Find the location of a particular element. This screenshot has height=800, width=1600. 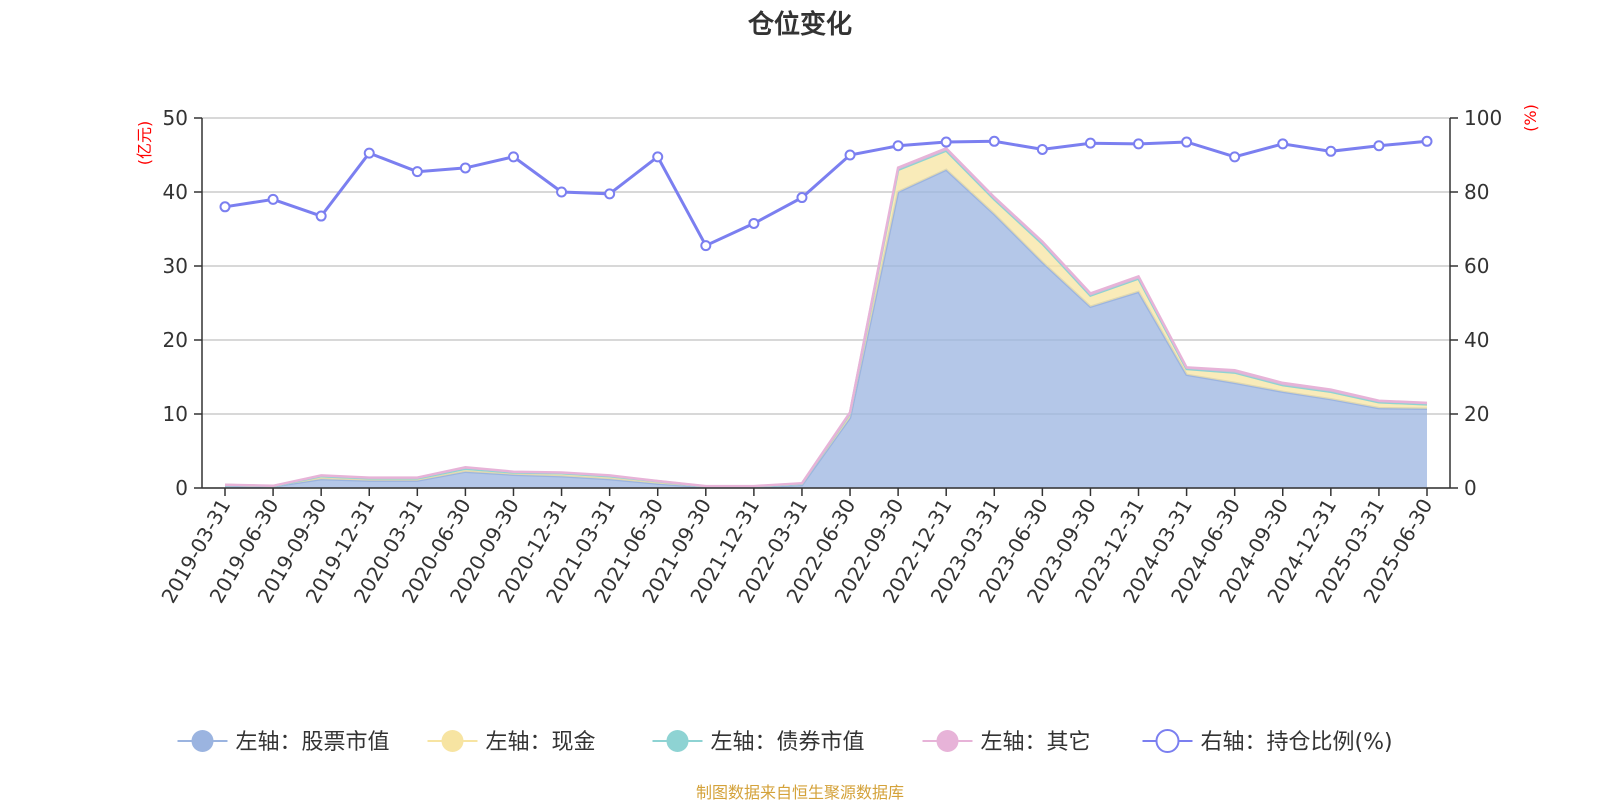

legend-label: 左轴：现金 is located at coordinates (541, 742).